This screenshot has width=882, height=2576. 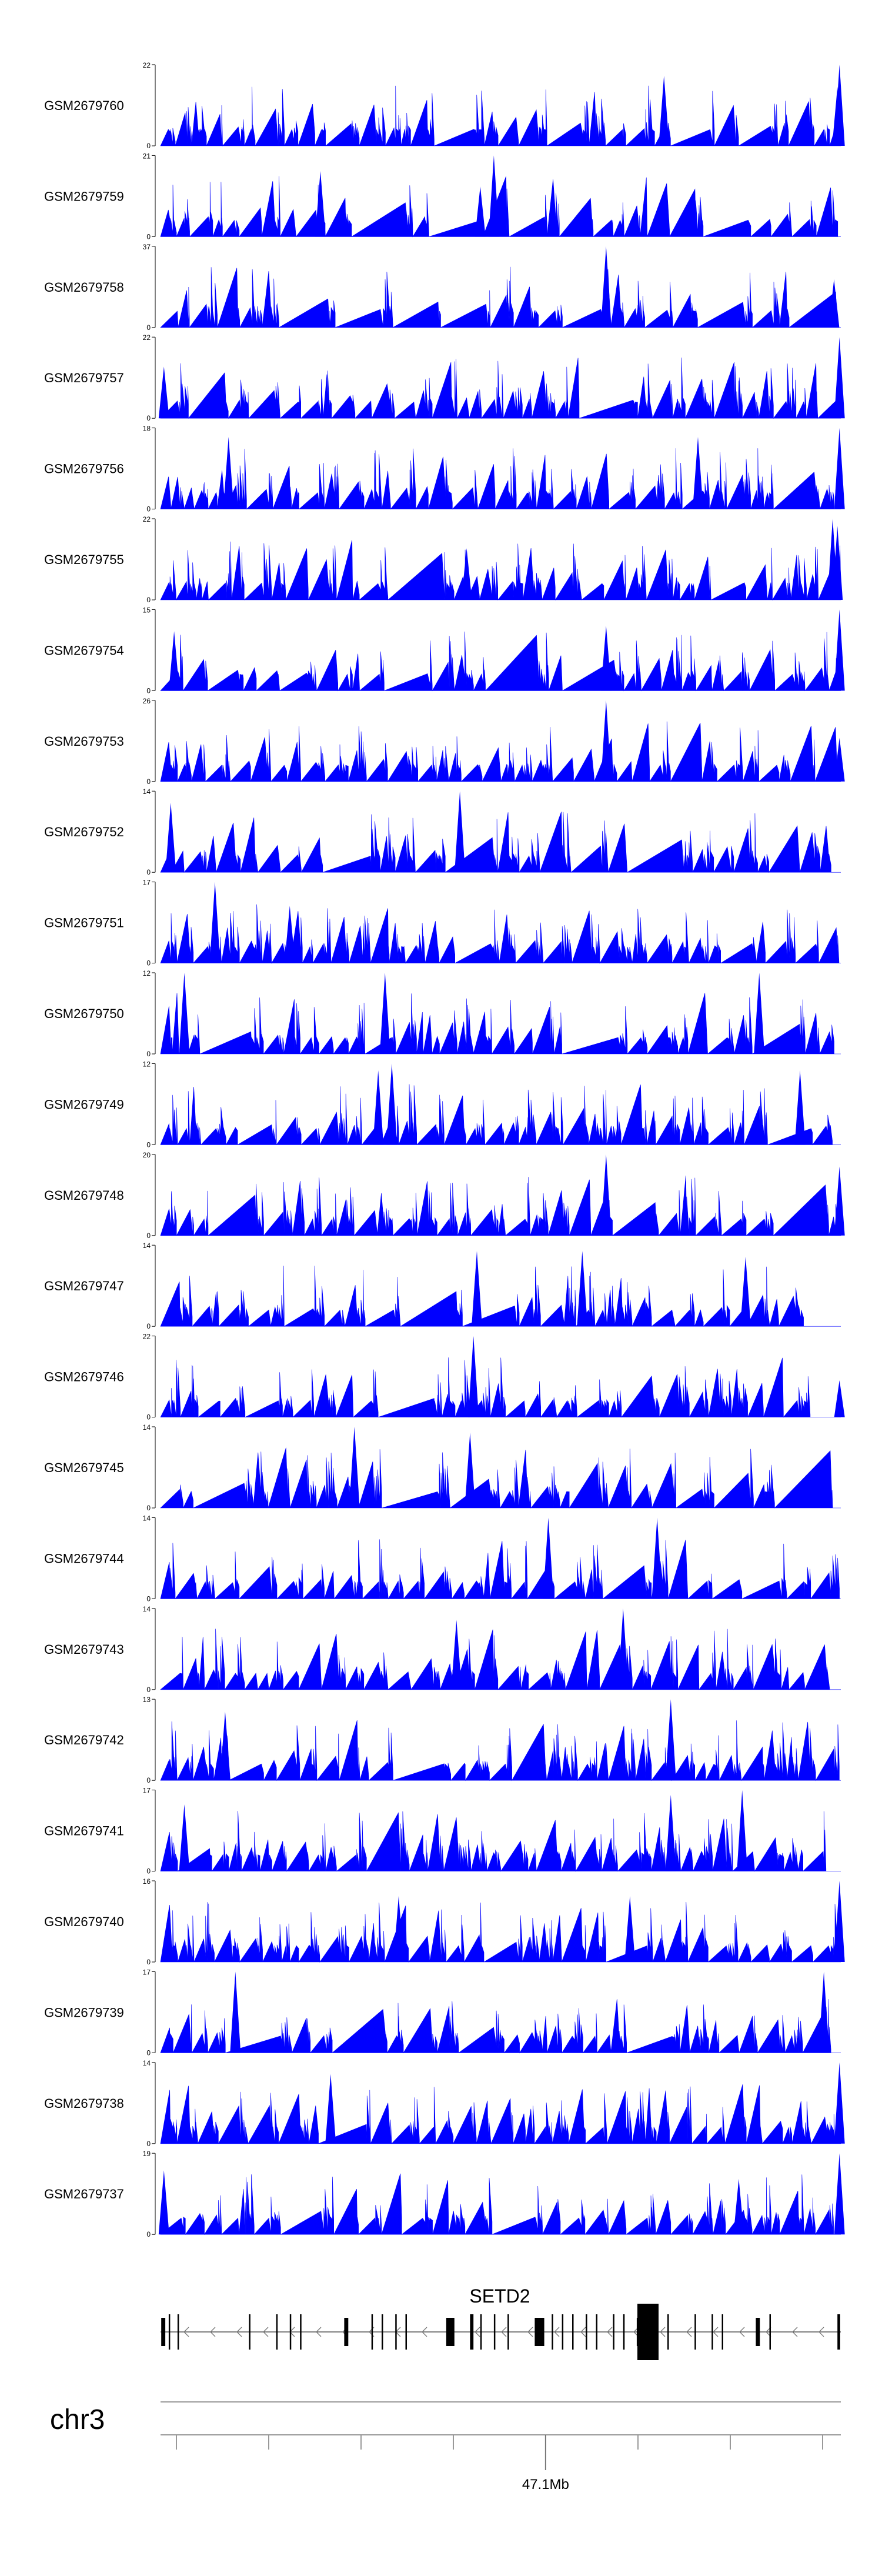 I want to click on x-axis-tick-label: 47.1Mb, so click(x=545, y=2484).